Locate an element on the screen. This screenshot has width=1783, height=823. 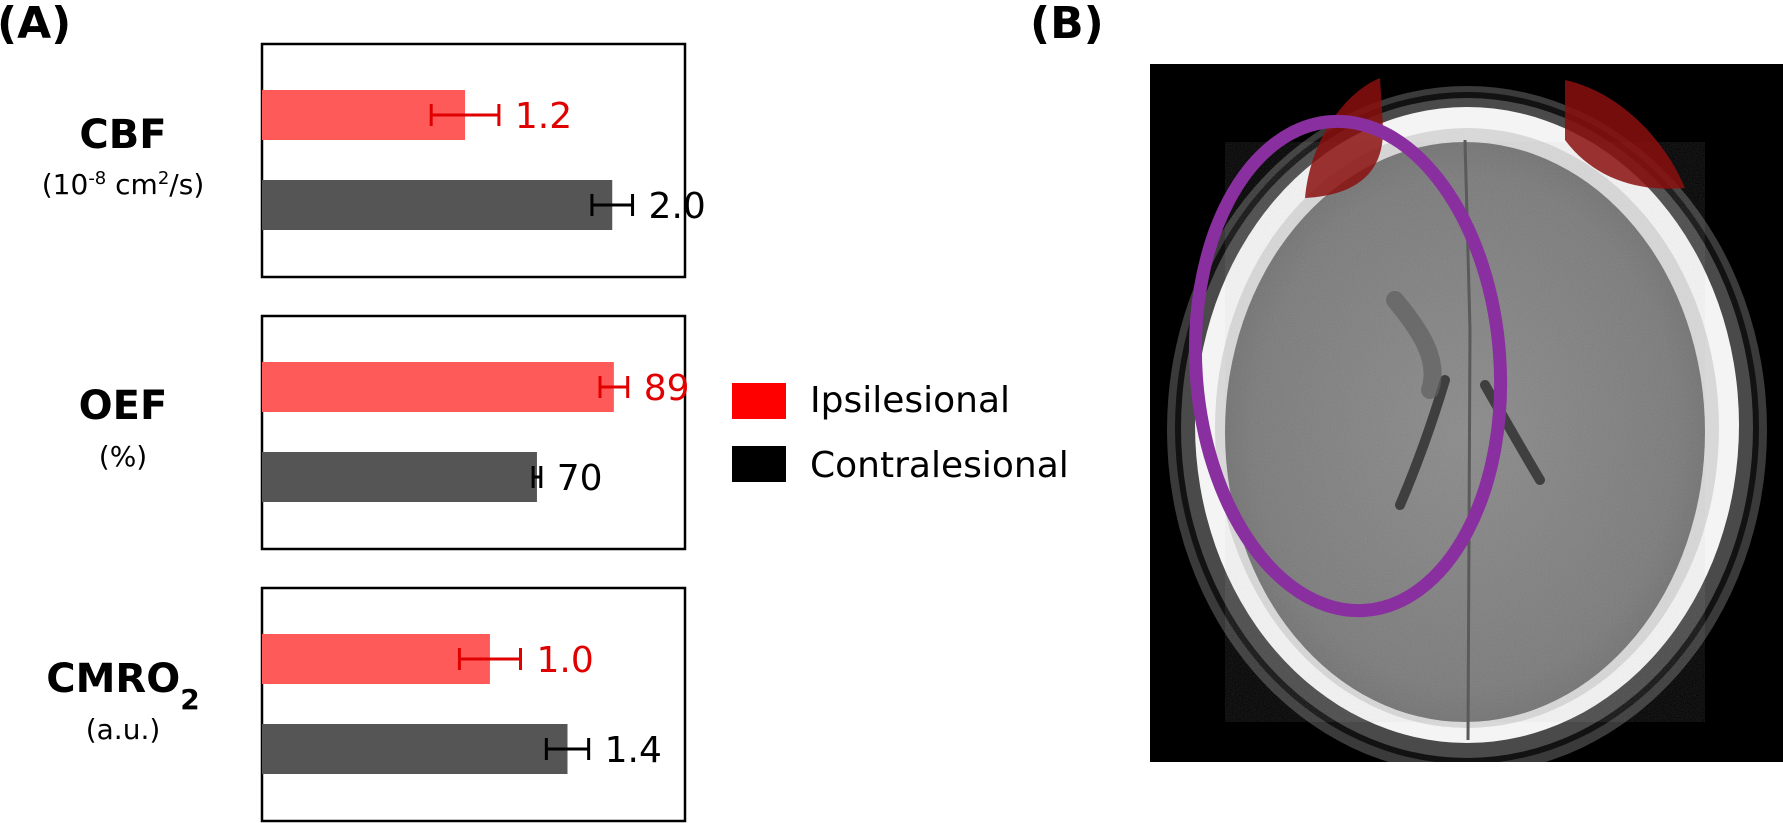
cbf-unit-post: /s) is located at coordinates (186, 184).